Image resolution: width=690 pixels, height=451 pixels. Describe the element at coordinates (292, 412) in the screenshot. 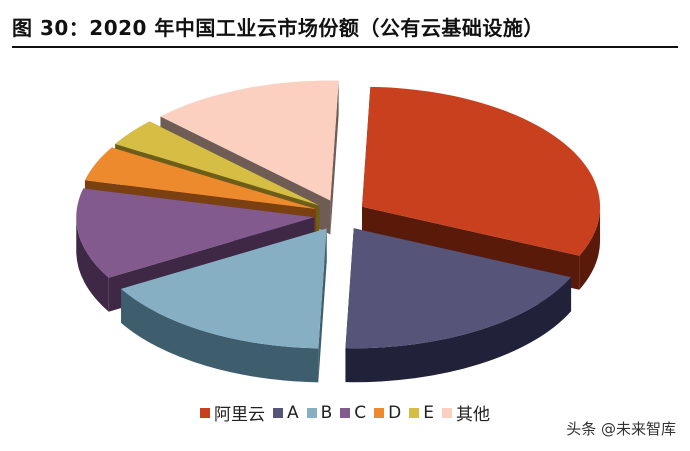

I see `legend-label: A` at that location.